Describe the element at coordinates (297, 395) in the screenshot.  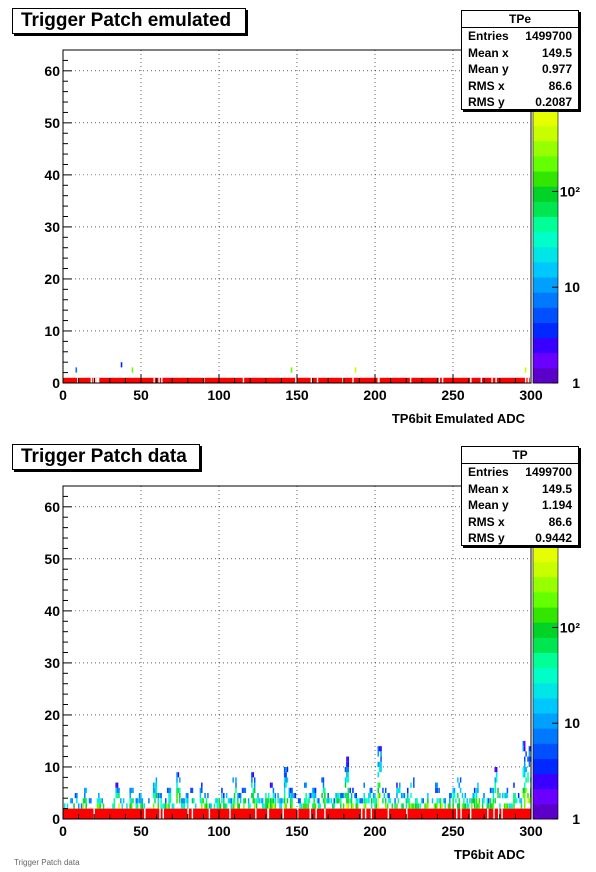
I see `x-tick-label: 150` at that location.